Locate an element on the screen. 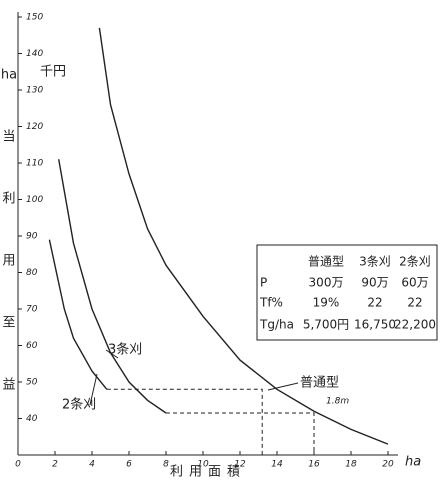  x-tick-label: 6 is located at coordinates (129, 465).